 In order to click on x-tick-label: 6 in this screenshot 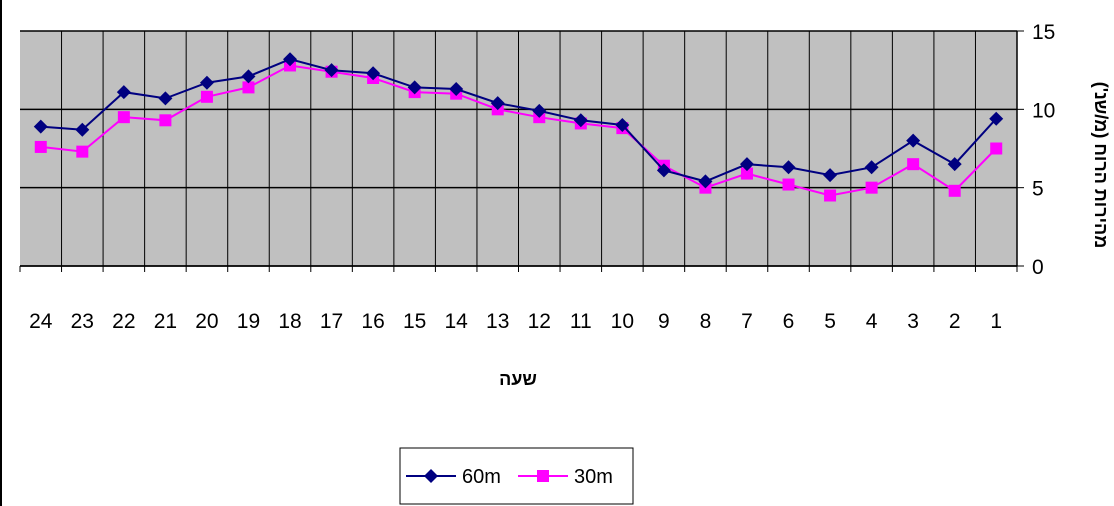, I will do `click(789, 321)`.